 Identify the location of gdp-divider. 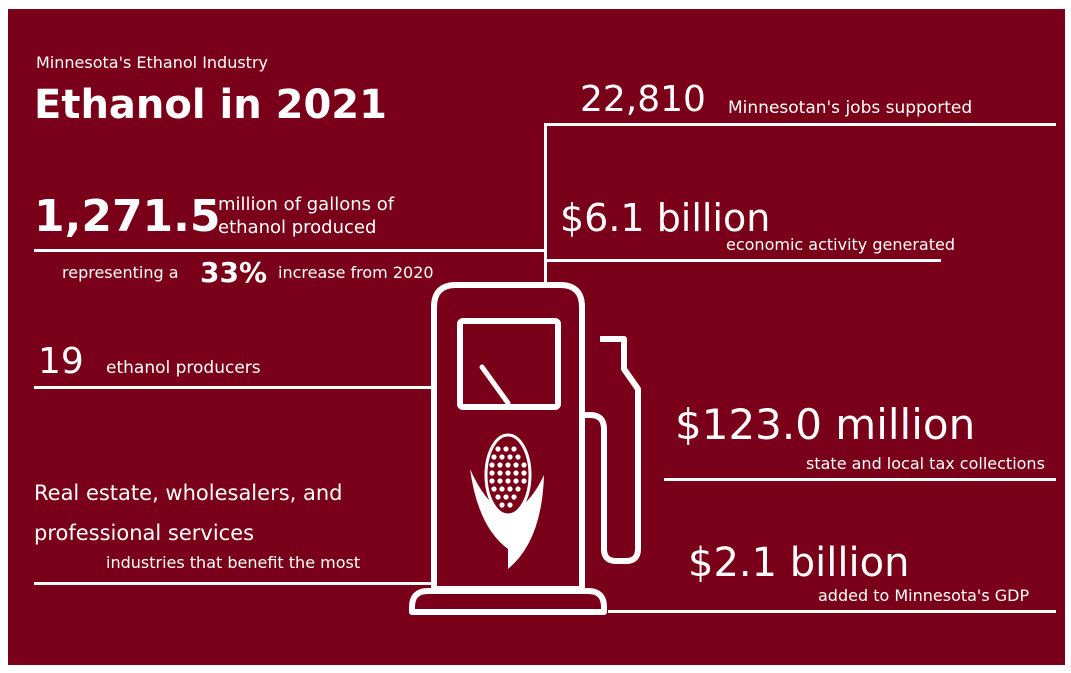
(832, 611).